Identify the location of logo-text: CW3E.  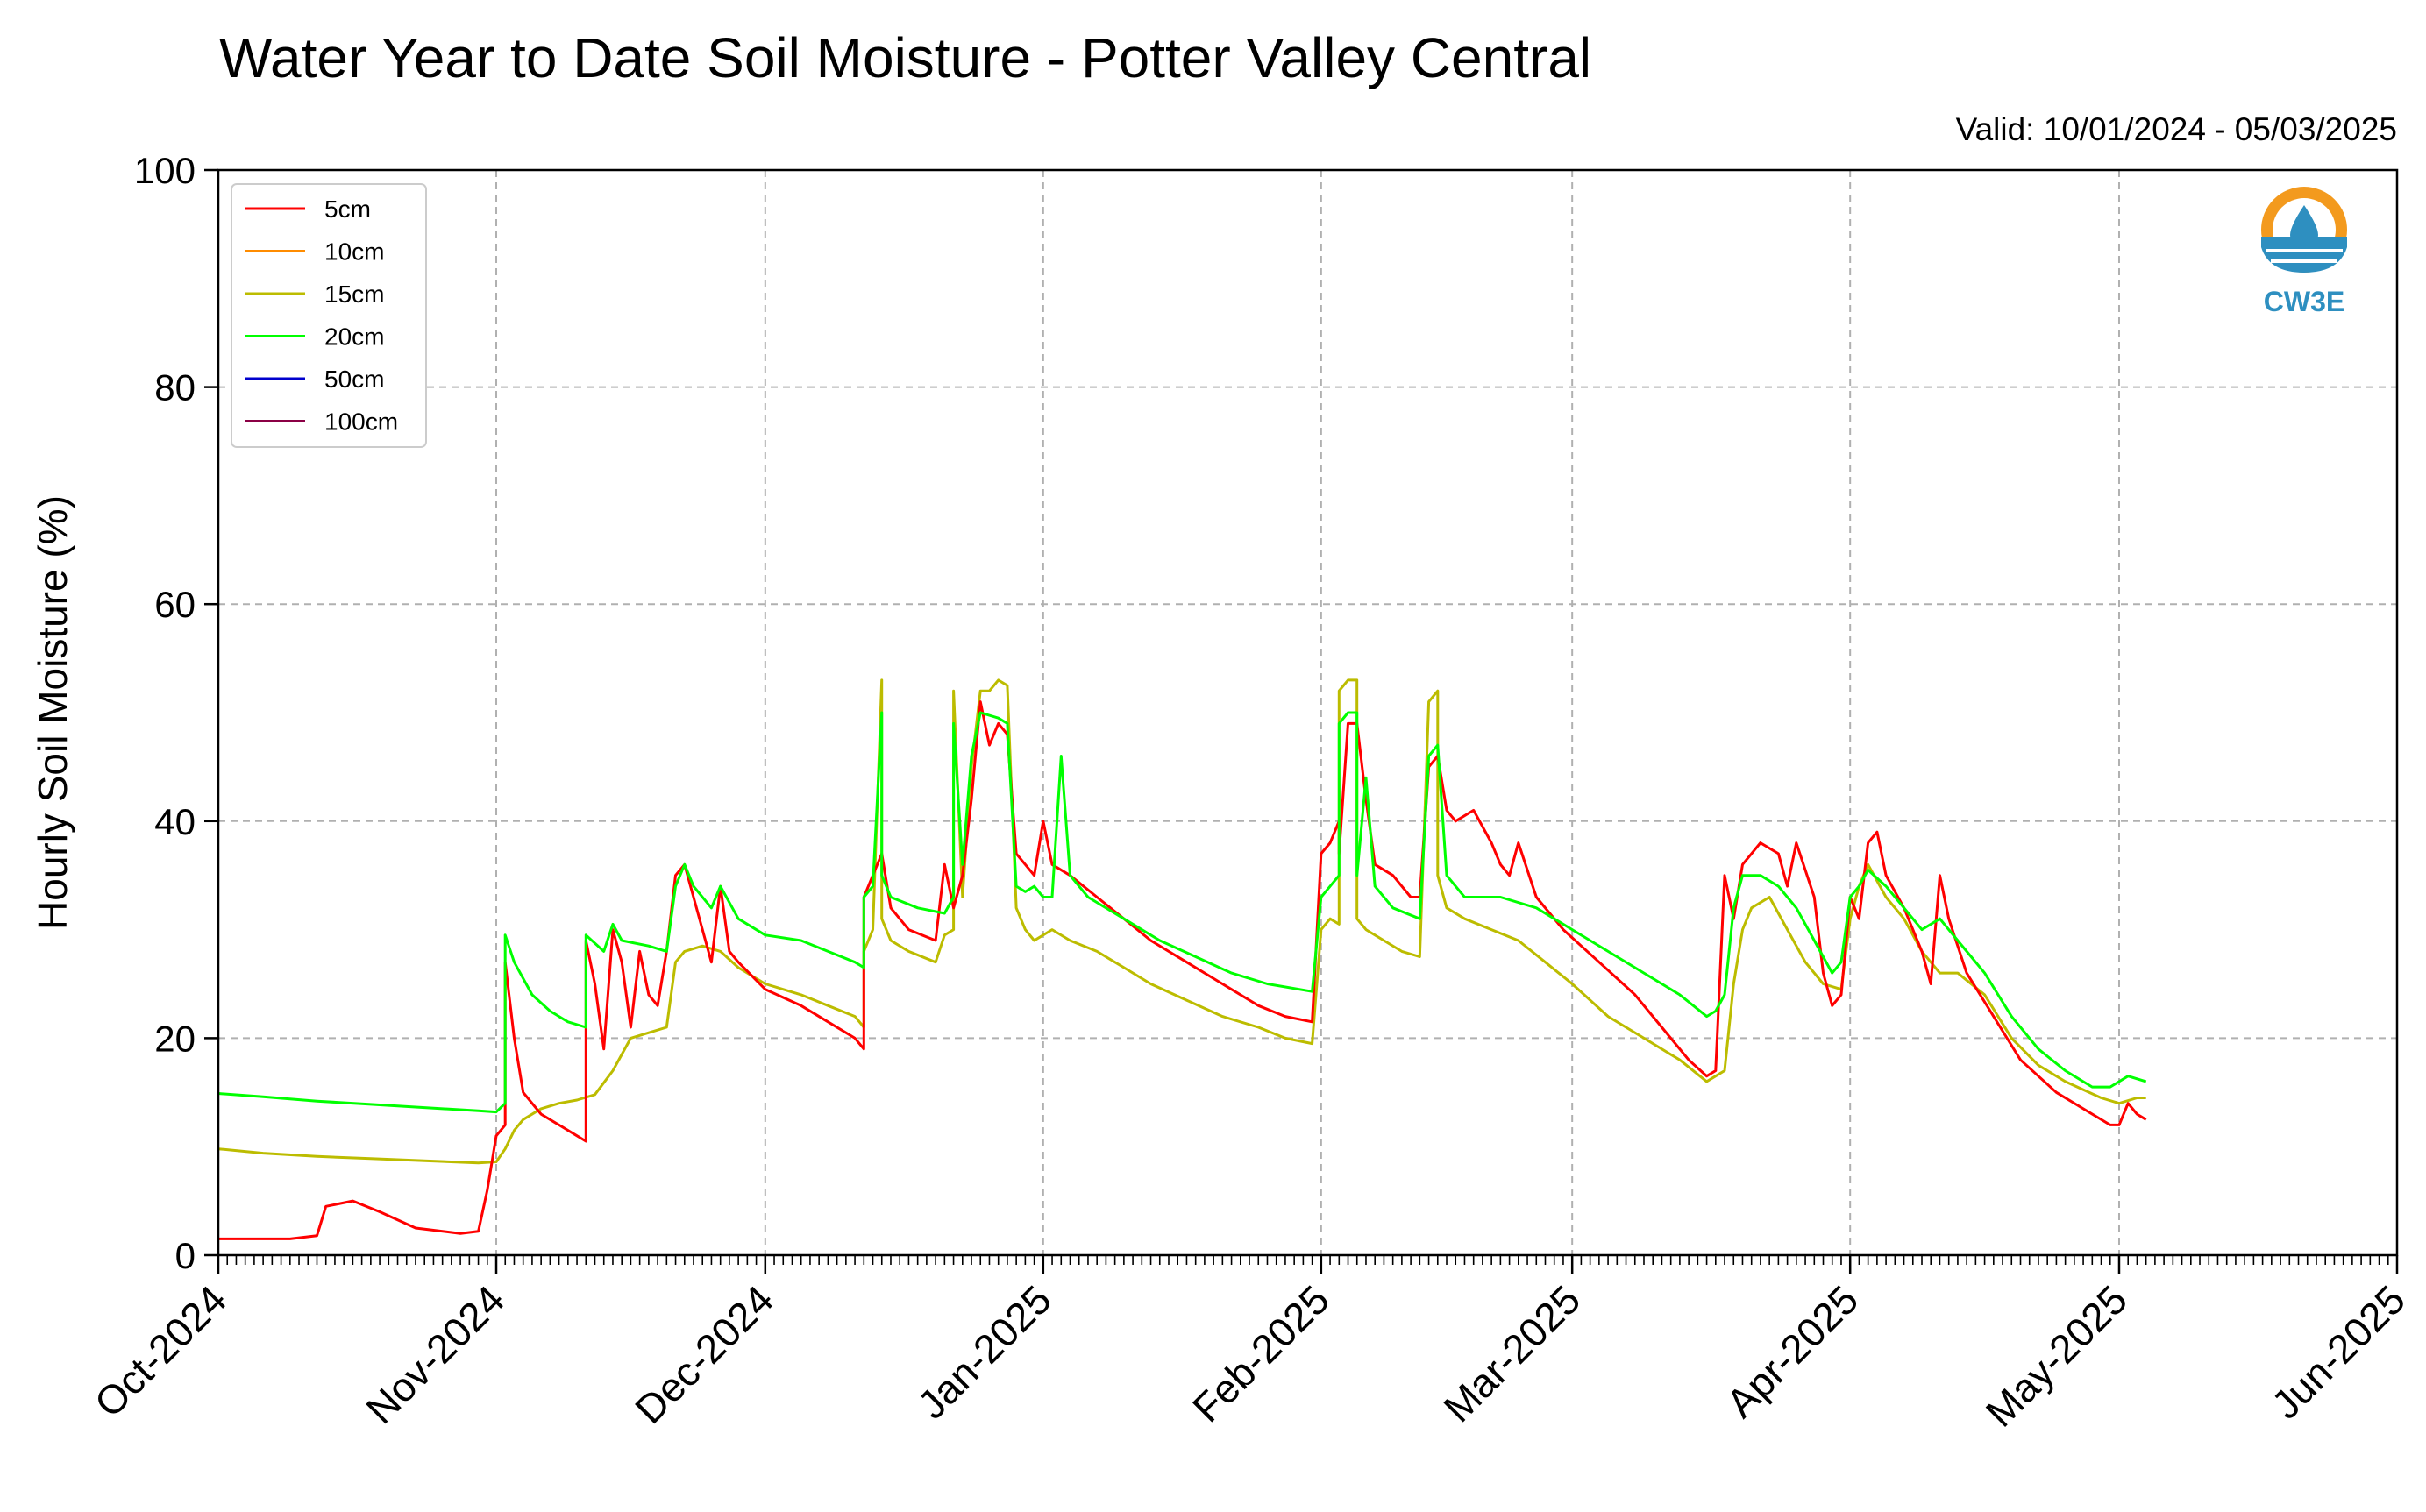
(2304, 301).